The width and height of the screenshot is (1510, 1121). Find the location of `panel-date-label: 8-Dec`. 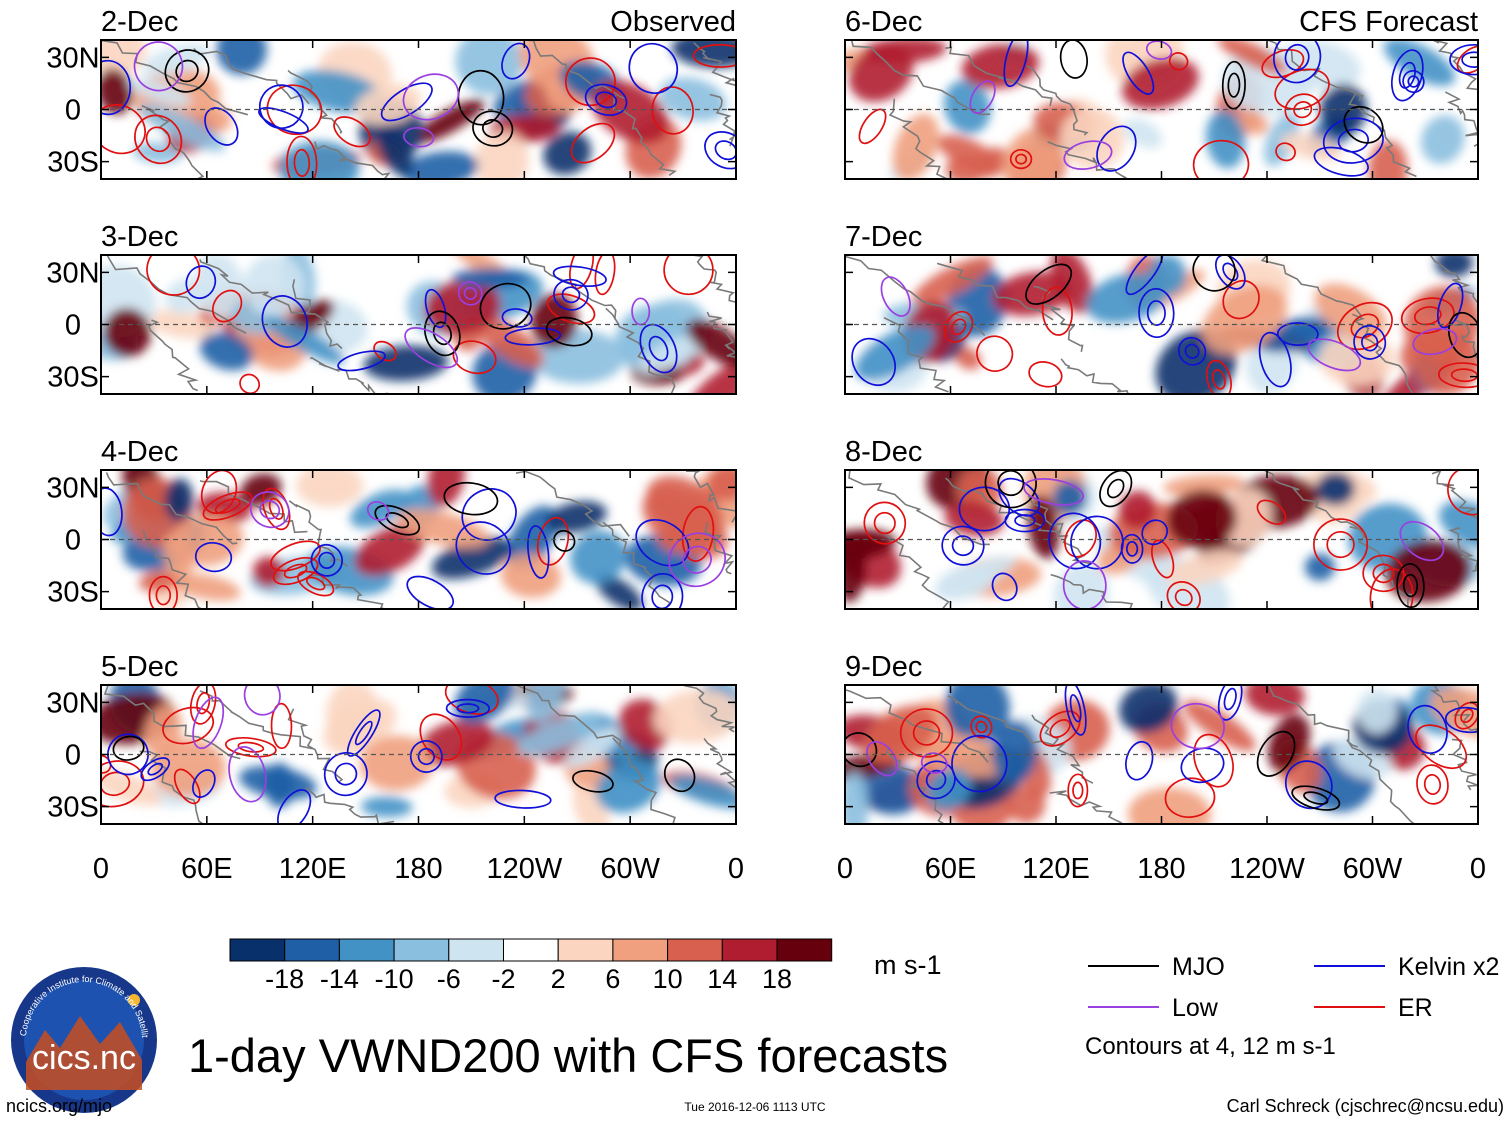

panel-date-label: 8-Dec is located at coordinates (883, 452).